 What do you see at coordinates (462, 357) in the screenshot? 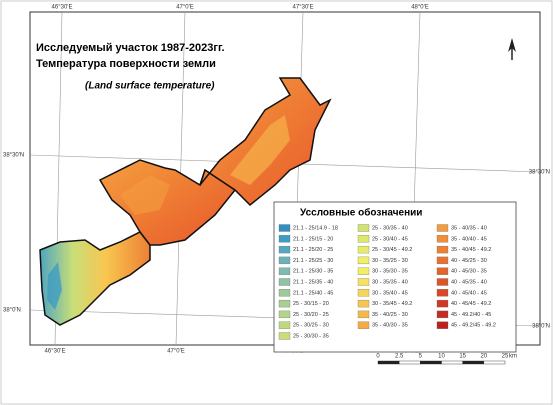
I see `scale-label: 15` at bounding box center [462, 357].